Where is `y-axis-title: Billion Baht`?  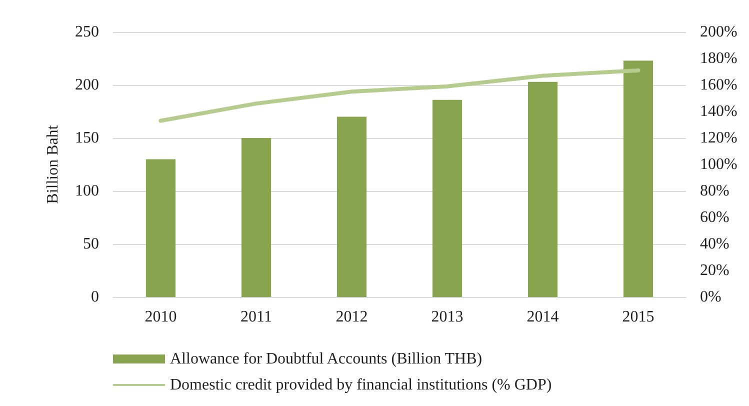 y-axis-title: Billion Baht is located at coordinates (53, 164).